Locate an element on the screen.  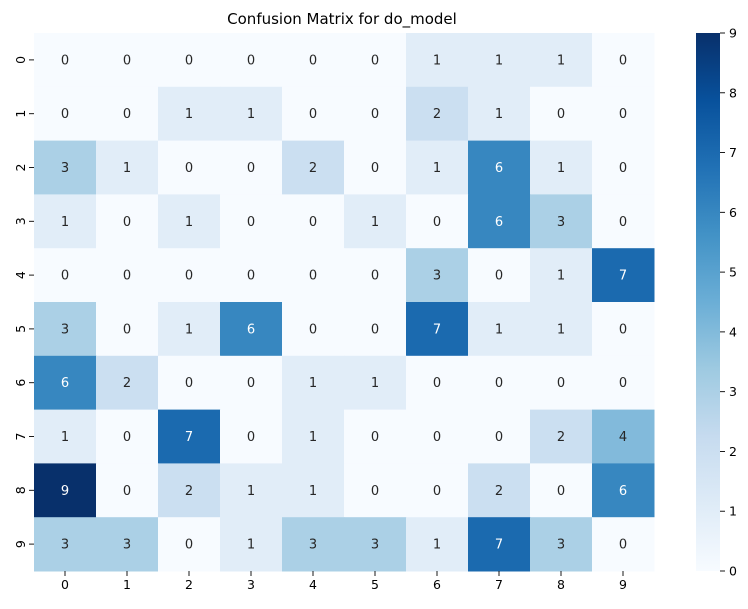
y-tick-label: 4 is located at coordinates (20, 275).